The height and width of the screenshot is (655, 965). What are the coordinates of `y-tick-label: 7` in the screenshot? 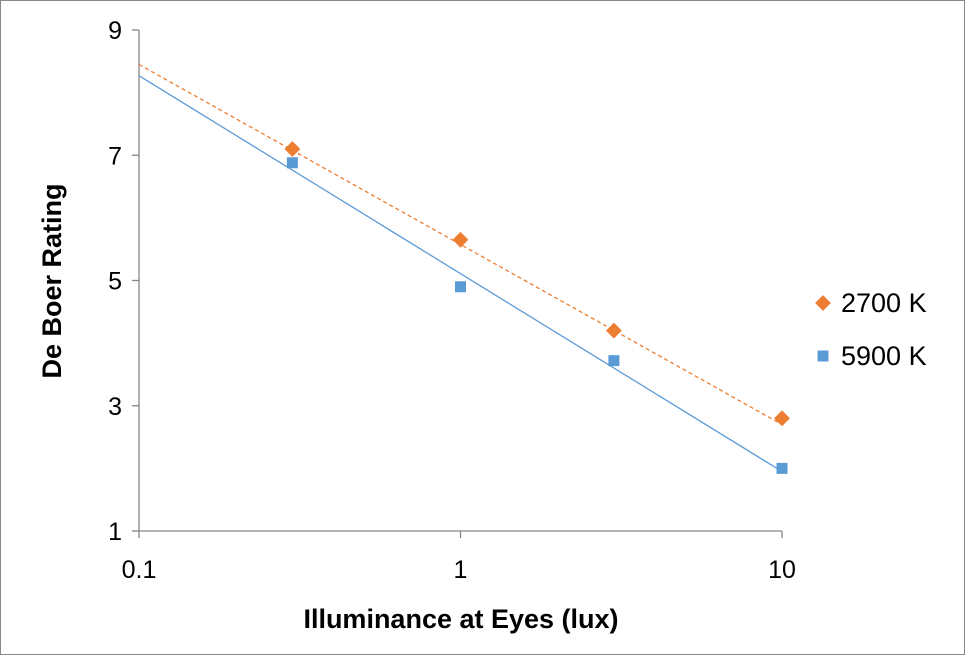 It's located at (115, 156).